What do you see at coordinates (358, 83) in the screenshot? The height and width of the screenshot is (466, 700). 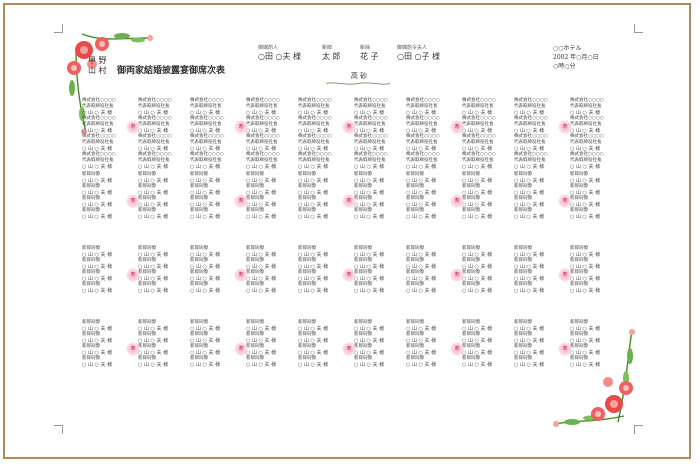 I see `head-table-ornament` at bounding box center [358, 83].